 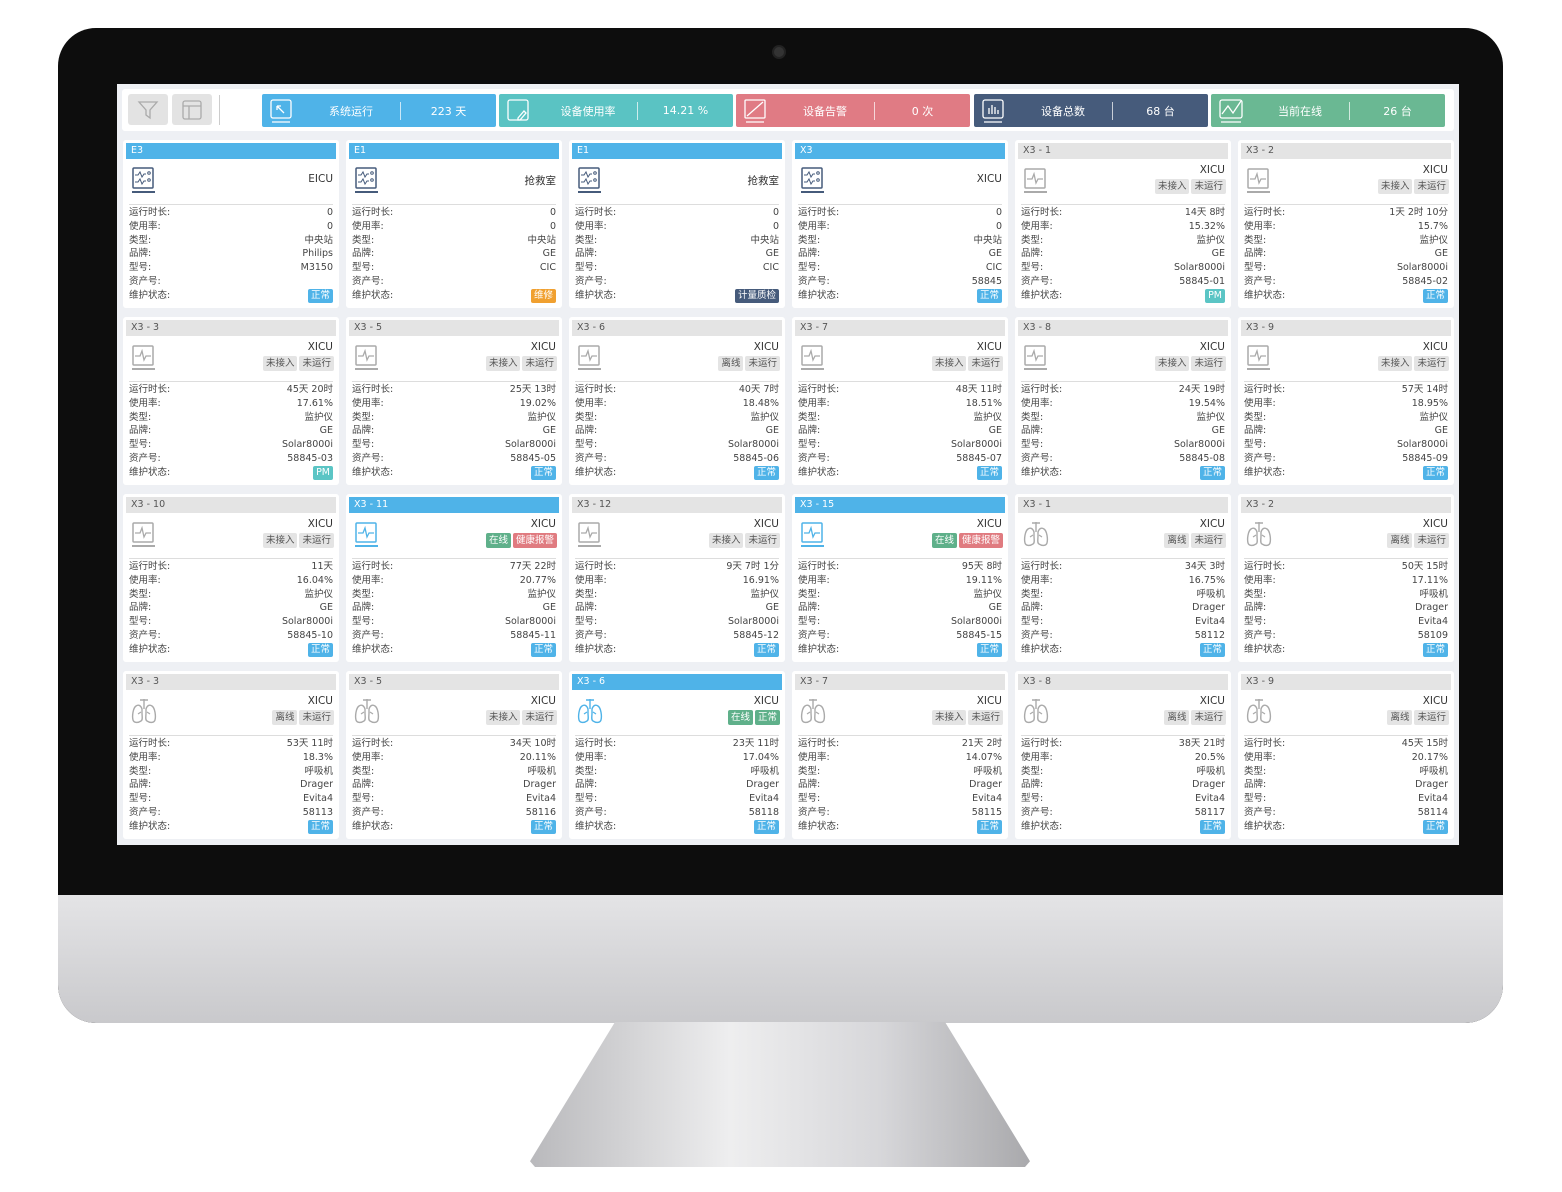 What do you see at coordinates (1123, 758) in the screenshot?
I see `info-row-usage: 使用率: 20.5%` at bounding box center [1123, 758].